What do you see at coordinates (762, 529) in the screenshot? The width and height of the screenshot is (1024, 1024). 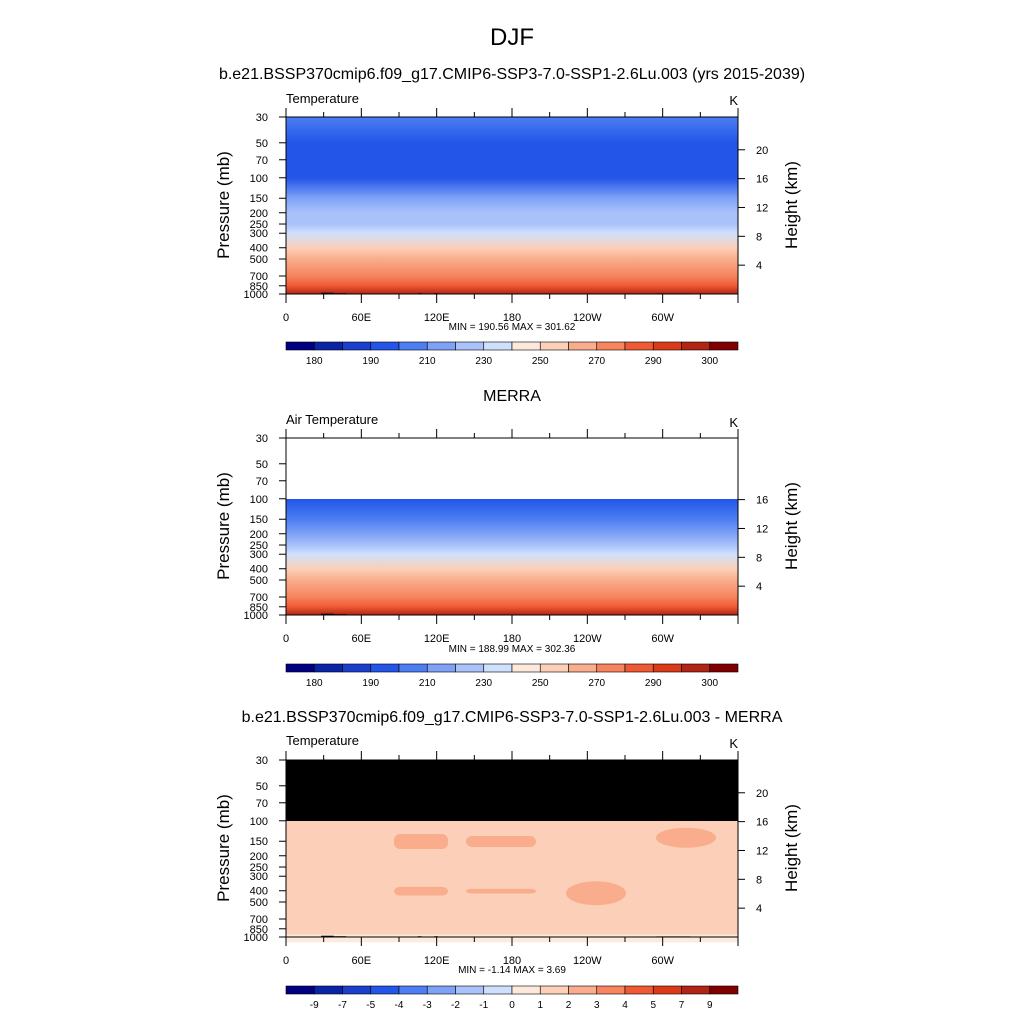 I see `obs-height-tick-label: 12` at bounding box center [762, 529].